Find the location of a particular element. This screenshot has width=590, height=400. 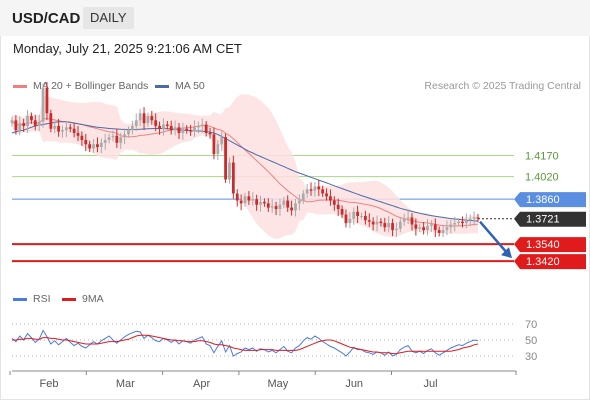

legend-ma9-label: 9MA is located at coordinates (93, 299).